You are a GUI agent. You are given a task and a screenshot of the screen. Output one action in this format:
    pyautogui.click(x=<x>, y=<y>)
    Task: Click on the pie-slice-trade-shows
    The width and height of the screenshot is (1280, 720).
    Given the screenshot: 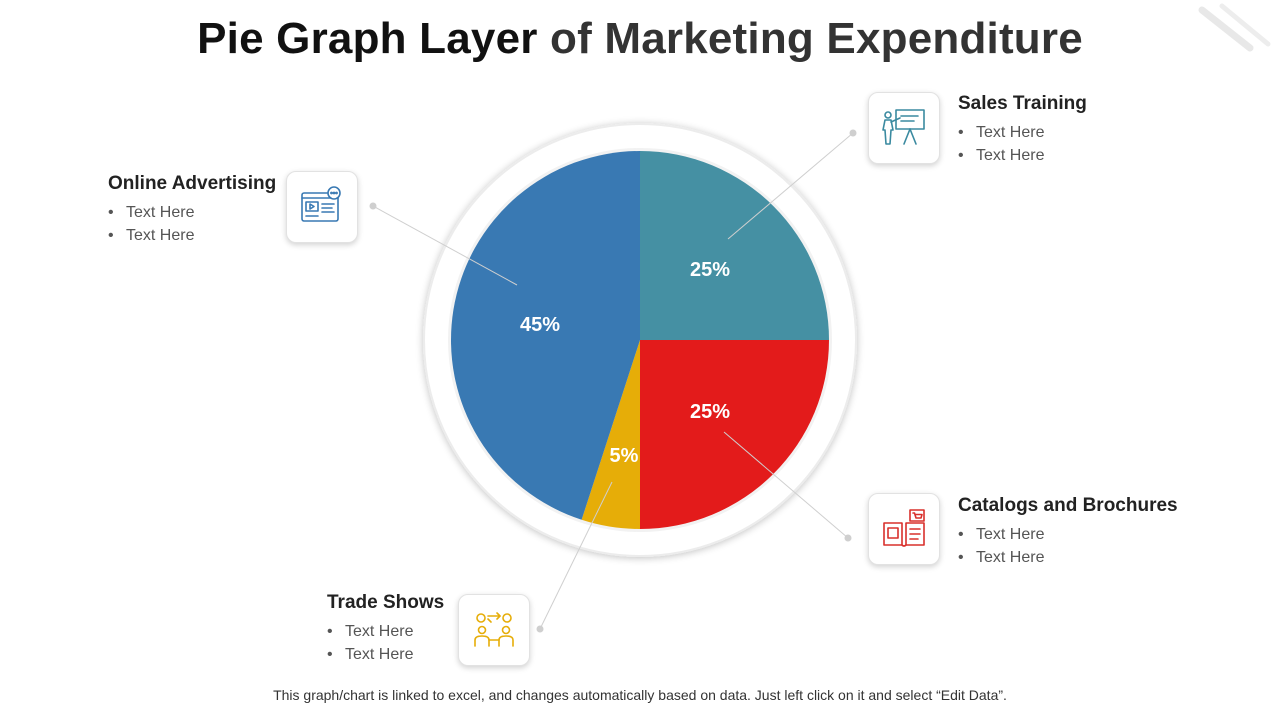 What is the action you would take?
    pyautogui.click(x=610, y=434)
    